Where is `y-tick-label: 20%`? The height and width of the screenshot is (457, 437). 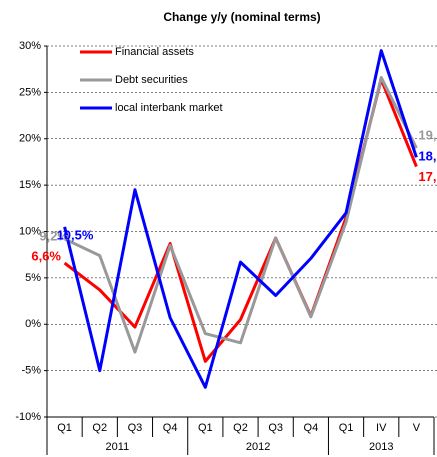
y-tick-label: 20% is located at coordinates (30, 139).